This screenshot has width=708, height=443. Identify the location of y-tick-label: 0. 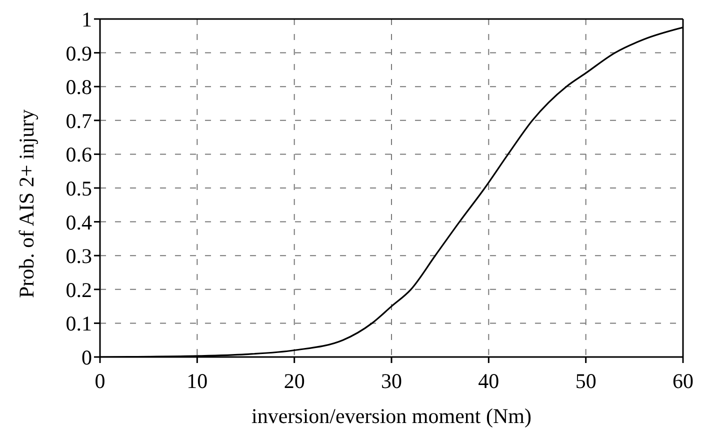
(87, 357).